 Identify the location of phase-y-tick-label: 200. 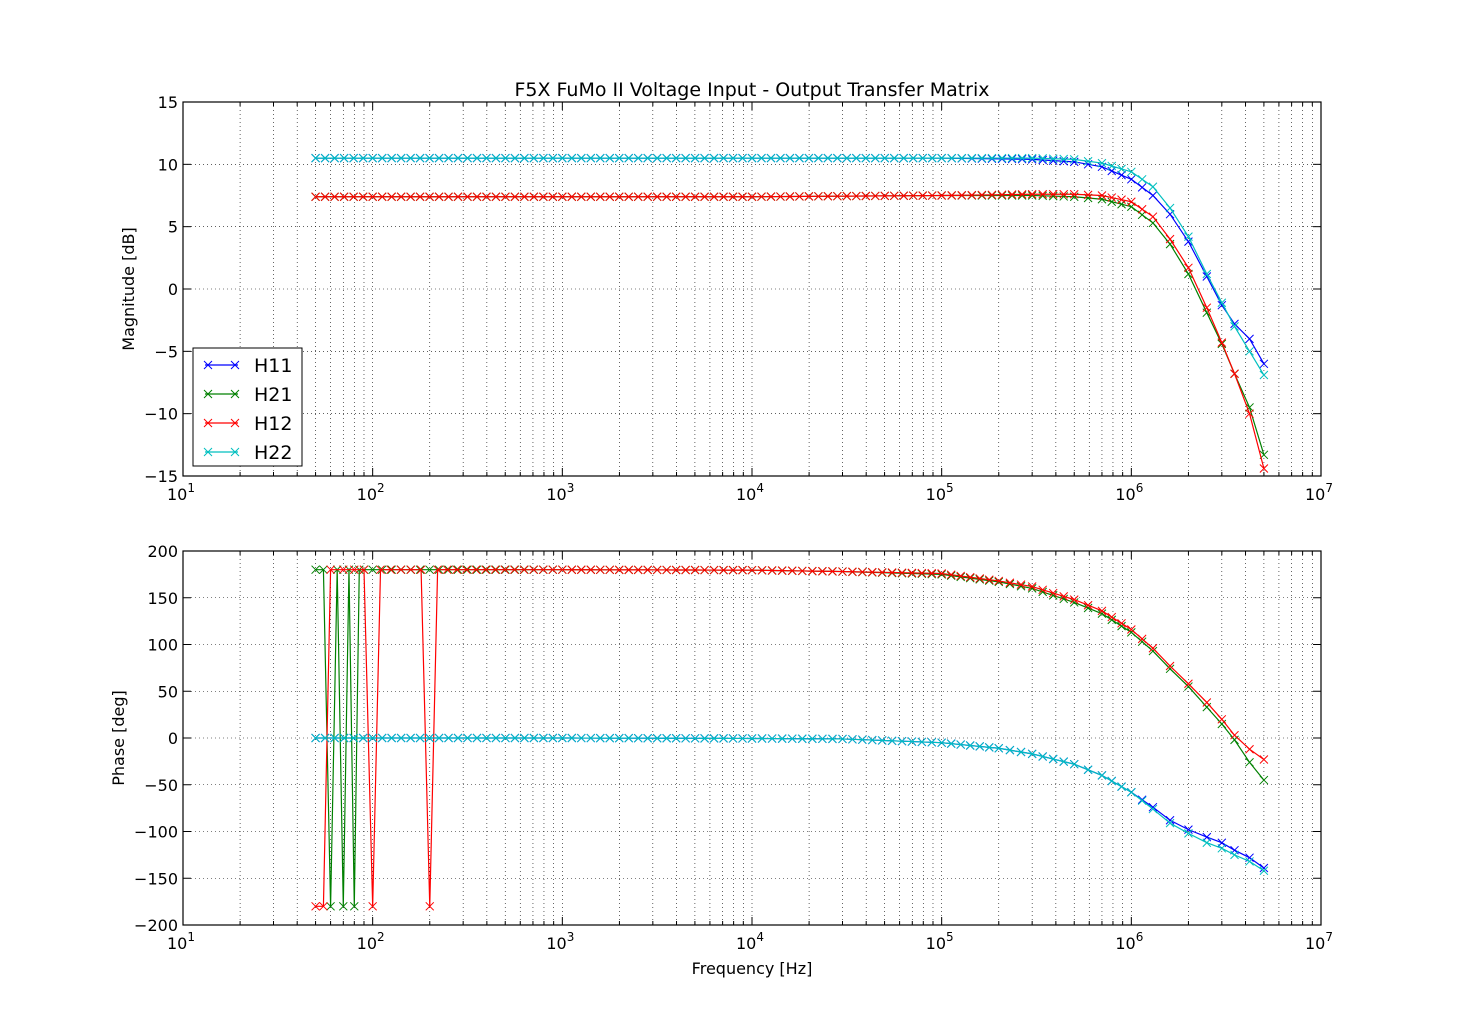
(162, 551).